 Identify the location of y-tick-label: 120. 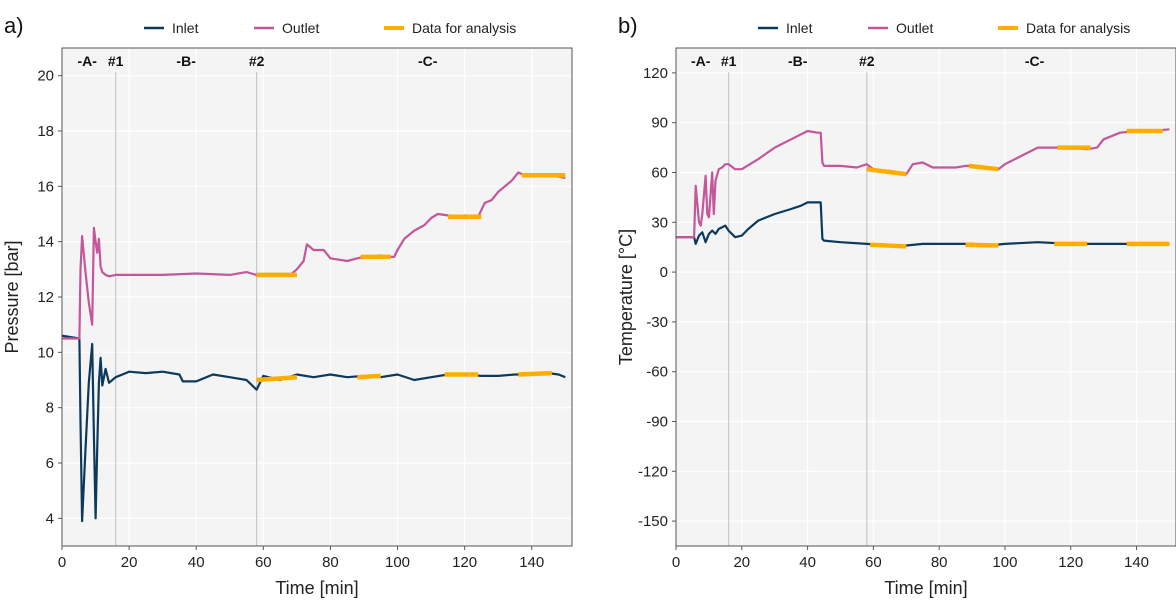
(655, 73).